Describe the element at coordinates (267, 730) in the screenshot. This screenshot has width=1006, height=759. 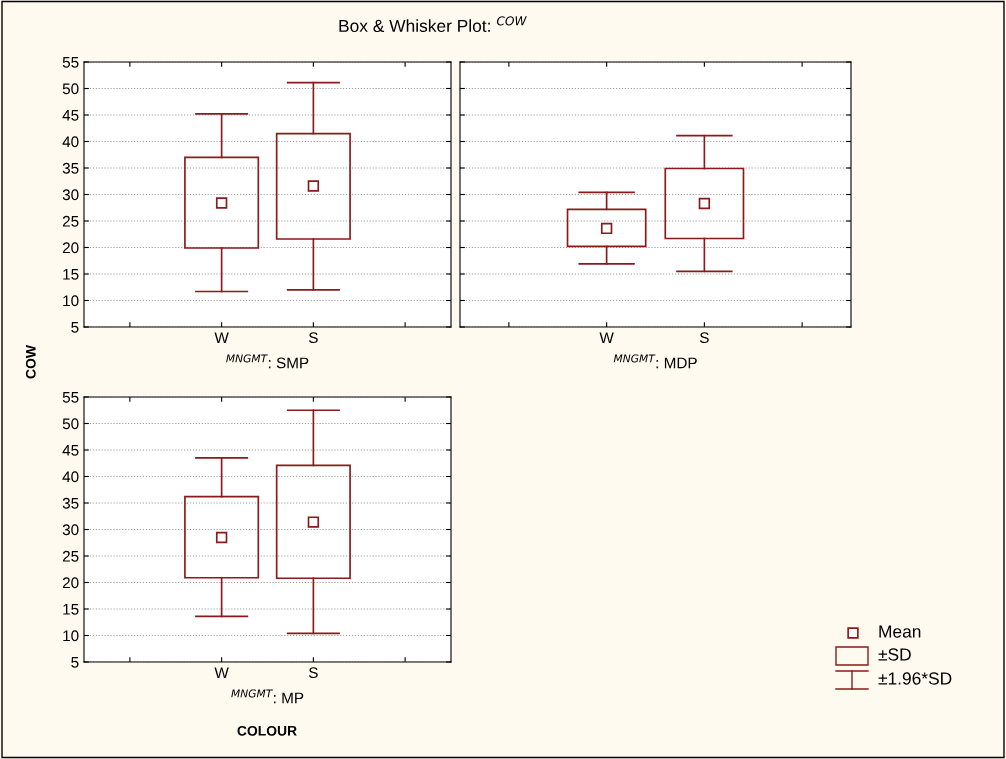
I see `text: COLOUR` at that location.